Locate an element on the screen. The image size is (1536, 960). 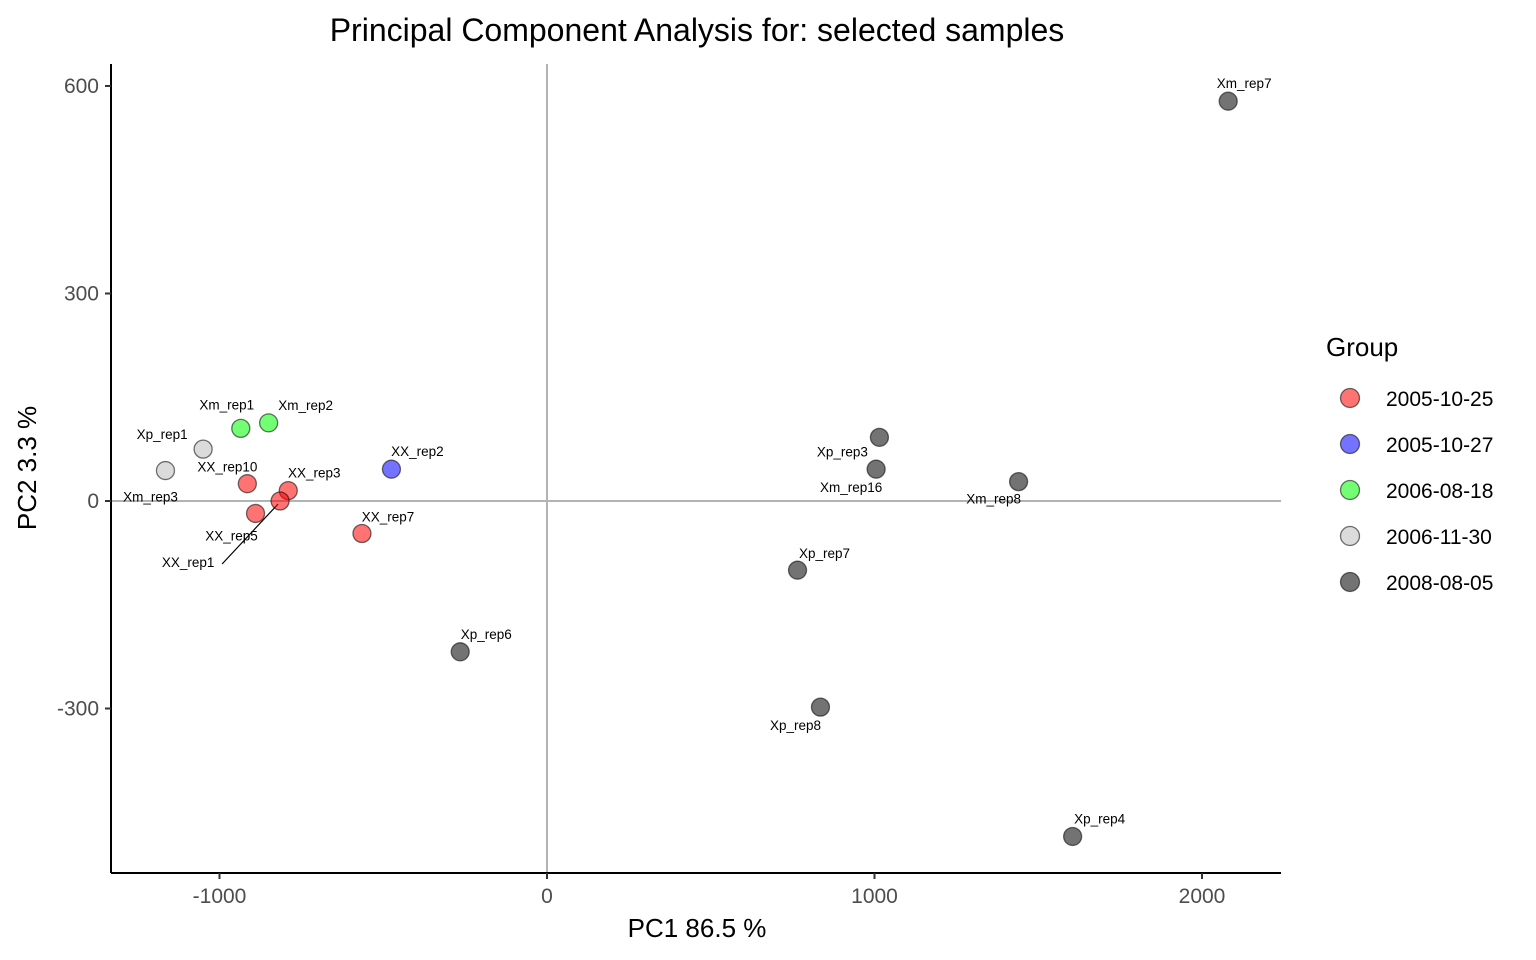
x-tick-label: 2000 is located at coordinates (1202, 896).